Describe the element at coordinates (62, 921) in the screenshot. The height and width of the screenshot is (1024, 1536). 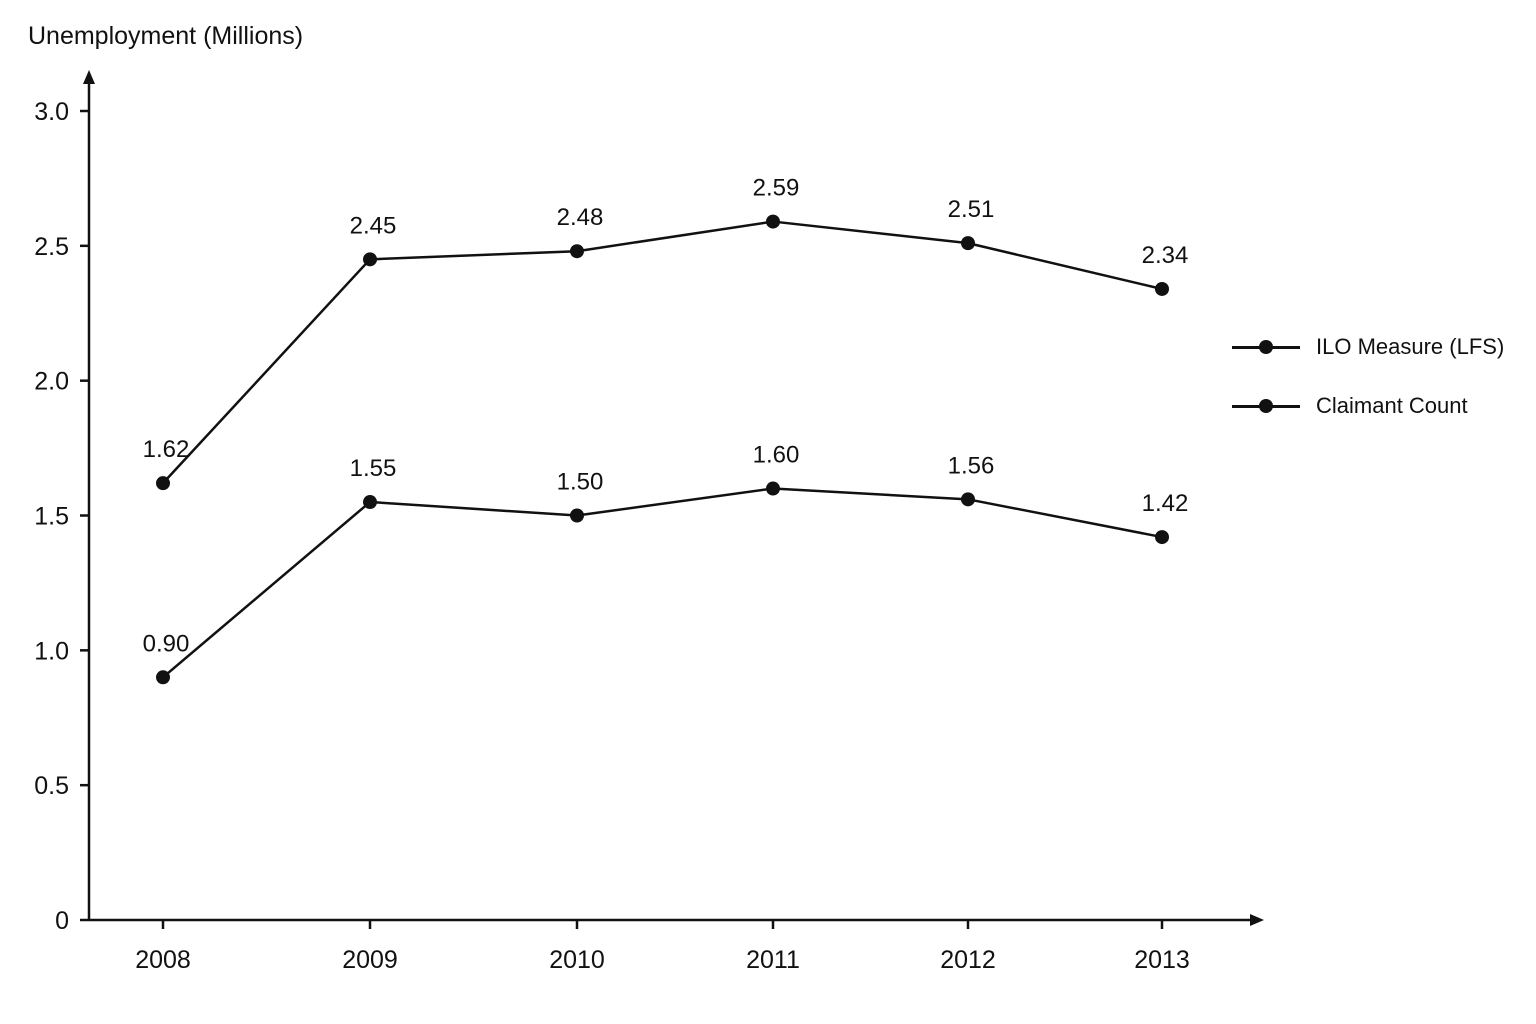
I see `y-tick-label: 0` at that location.